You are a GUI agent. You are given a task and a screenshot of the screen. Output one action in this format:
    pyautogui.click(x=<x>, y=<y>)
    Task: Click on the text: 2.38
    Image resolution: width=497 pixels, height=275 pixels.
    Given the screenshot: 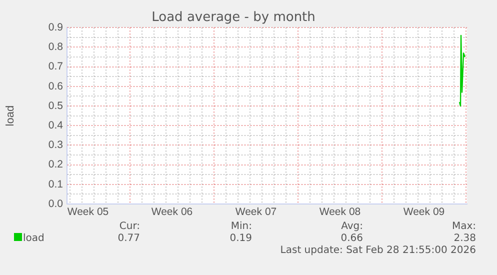 What is the action you would take?
    pyautogui.click(x=465, y=238)
    